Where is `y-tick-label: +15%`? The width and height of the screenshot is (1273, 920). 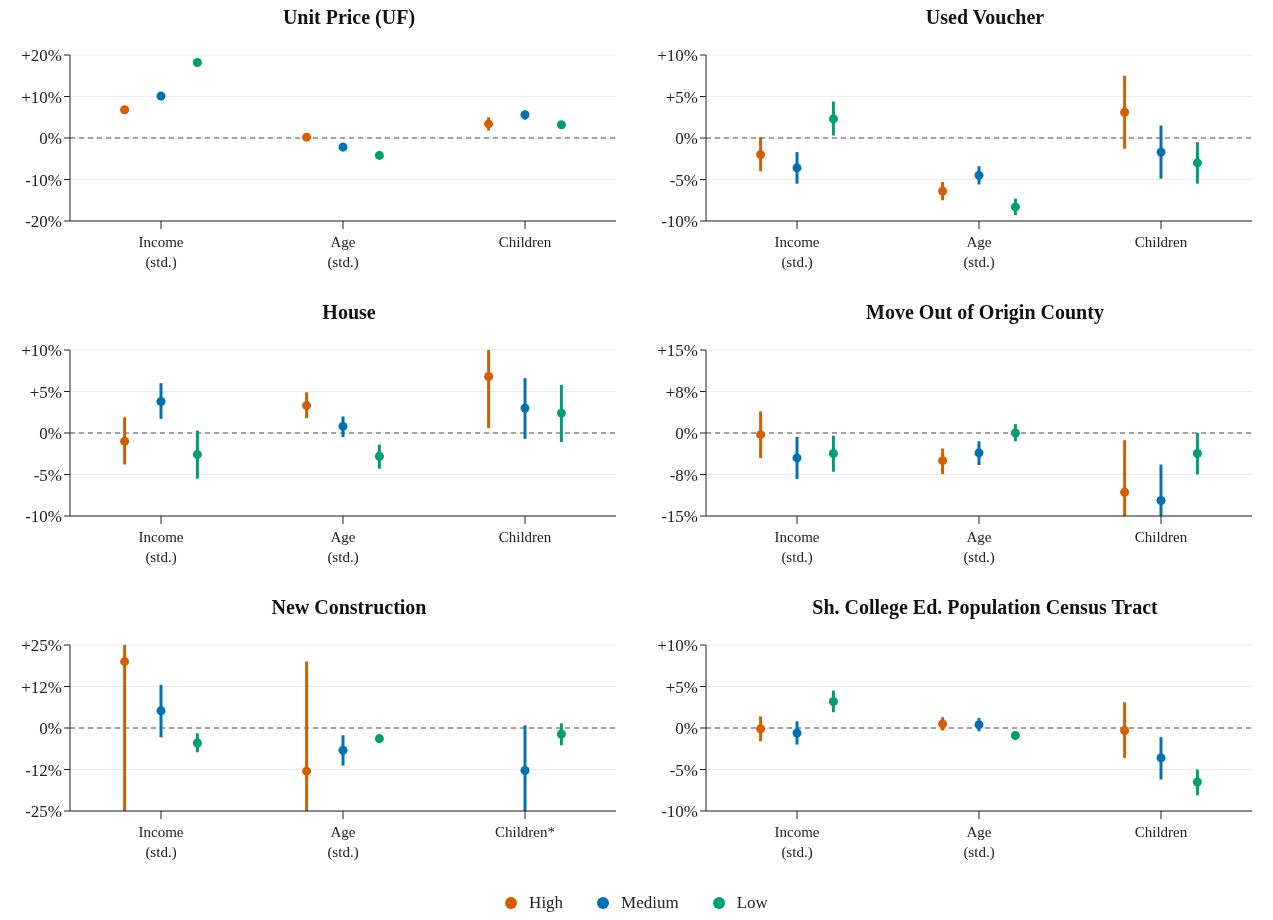
y-tick-label: +15% is located at coordinates (677, 351).